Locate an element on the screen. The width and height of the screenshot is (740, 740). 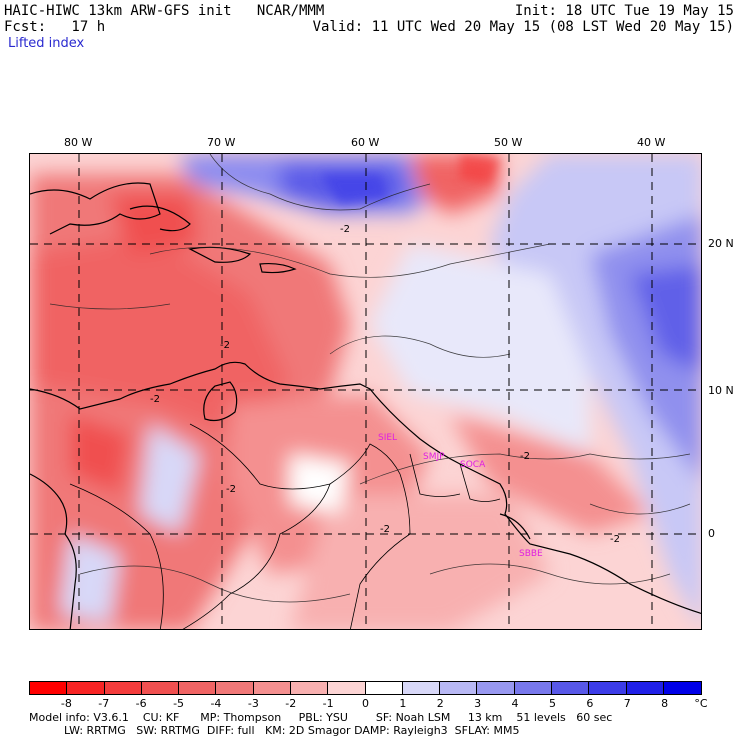
station-label-soca: SOCA is located at coordinates (473, 465).